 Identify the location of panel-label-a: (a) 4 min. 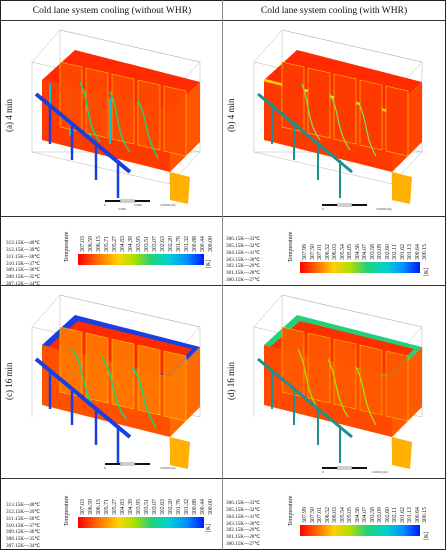
(9, 115).